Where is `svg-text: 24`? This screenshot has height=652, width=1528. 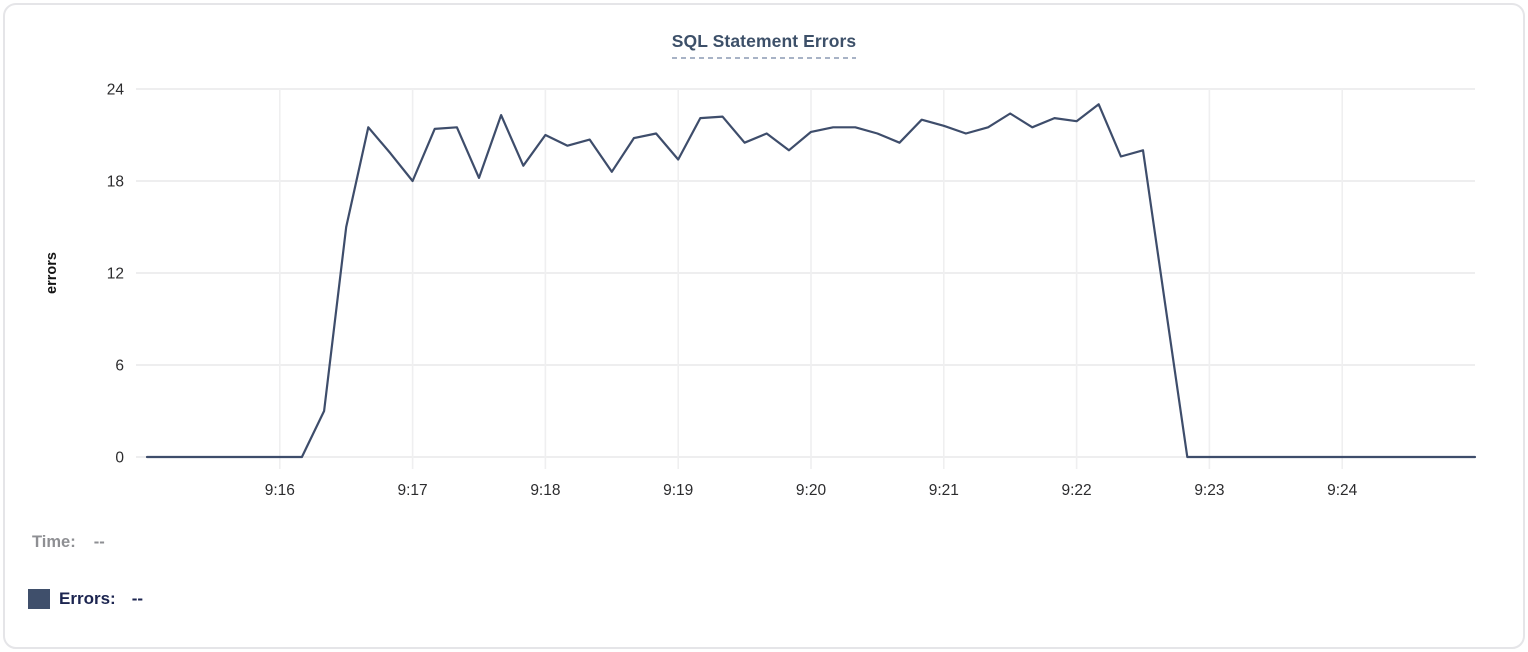
svg-text: 24 is located at coordinates (116, 90).